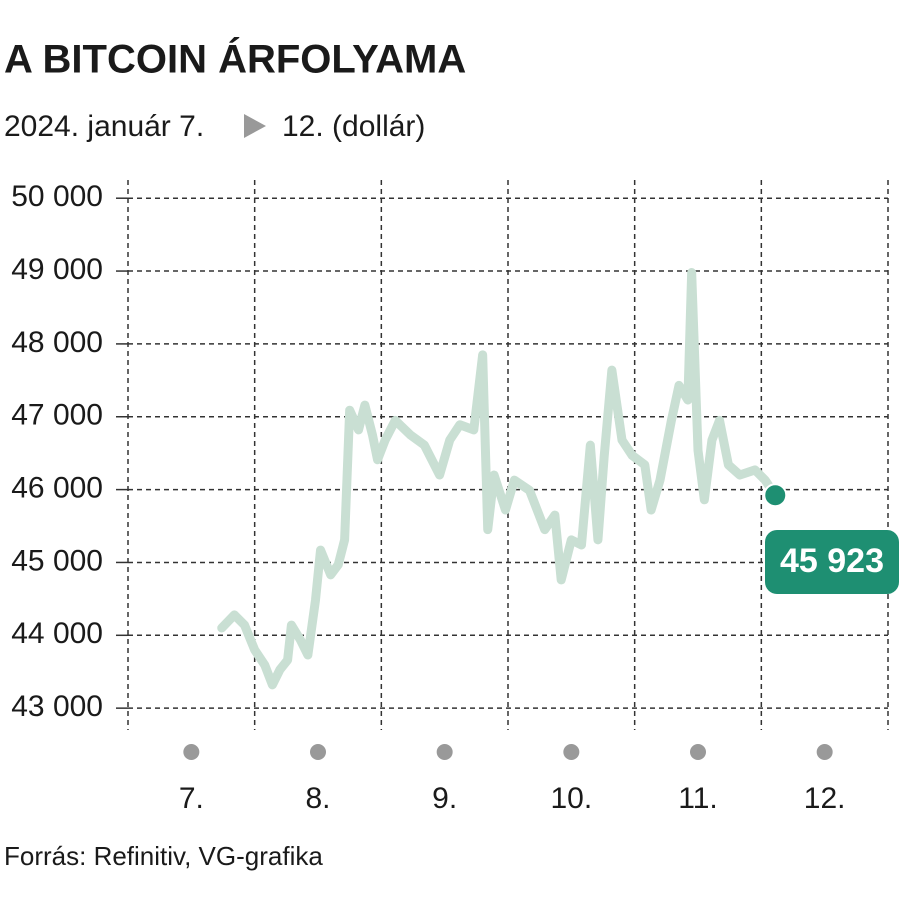 The image size is (900, 900). I want to click on y-tick-label: 45 000, so click(57, 560).